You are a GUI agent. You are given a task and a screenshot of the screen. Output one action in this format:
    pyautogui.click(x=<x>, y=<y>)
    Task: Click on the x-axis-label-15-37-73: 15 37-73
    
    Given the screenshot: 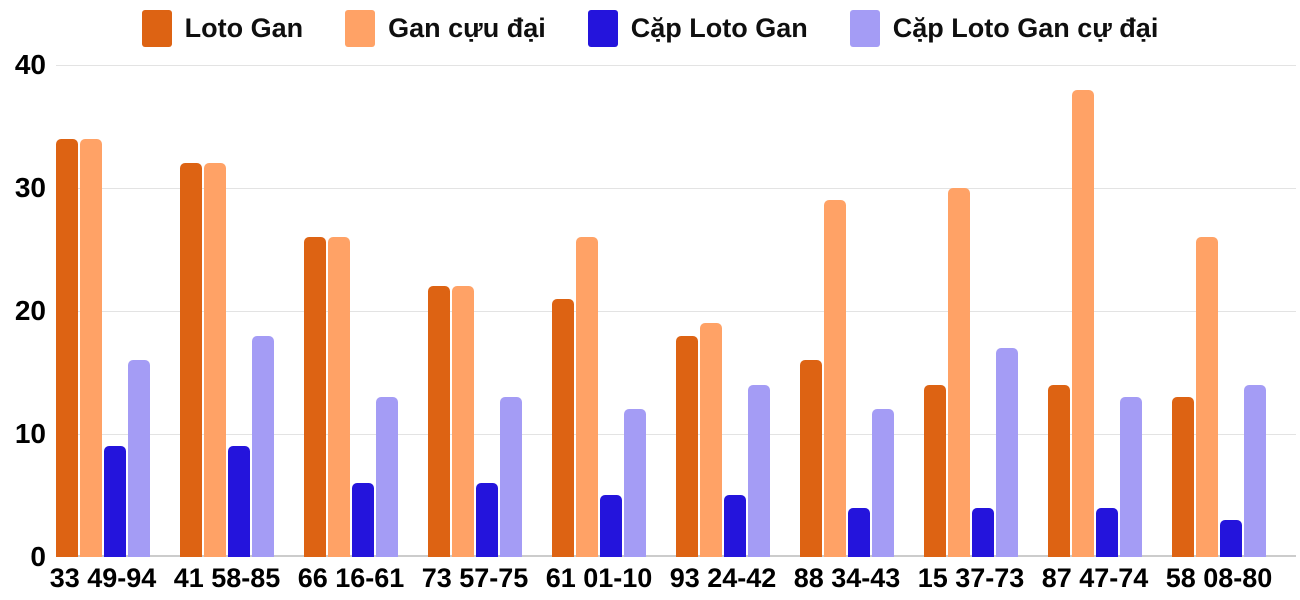 What is the action you would take?
    pyautogui.click(x=971, y=578)
    